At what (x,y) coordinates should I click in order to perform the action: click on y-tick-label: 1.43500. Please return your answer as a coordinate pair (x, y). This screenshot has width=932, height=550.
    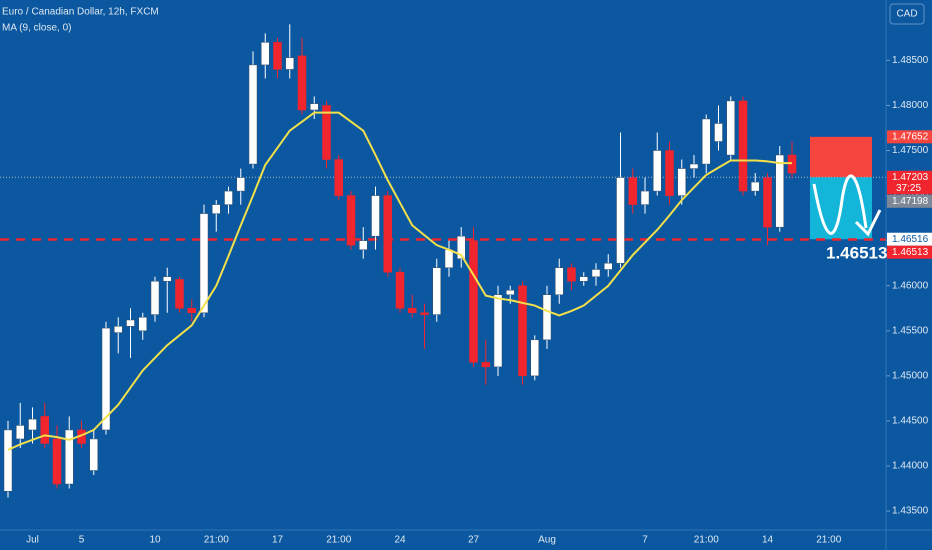
    Looking at the image, I should click on (910, 511).